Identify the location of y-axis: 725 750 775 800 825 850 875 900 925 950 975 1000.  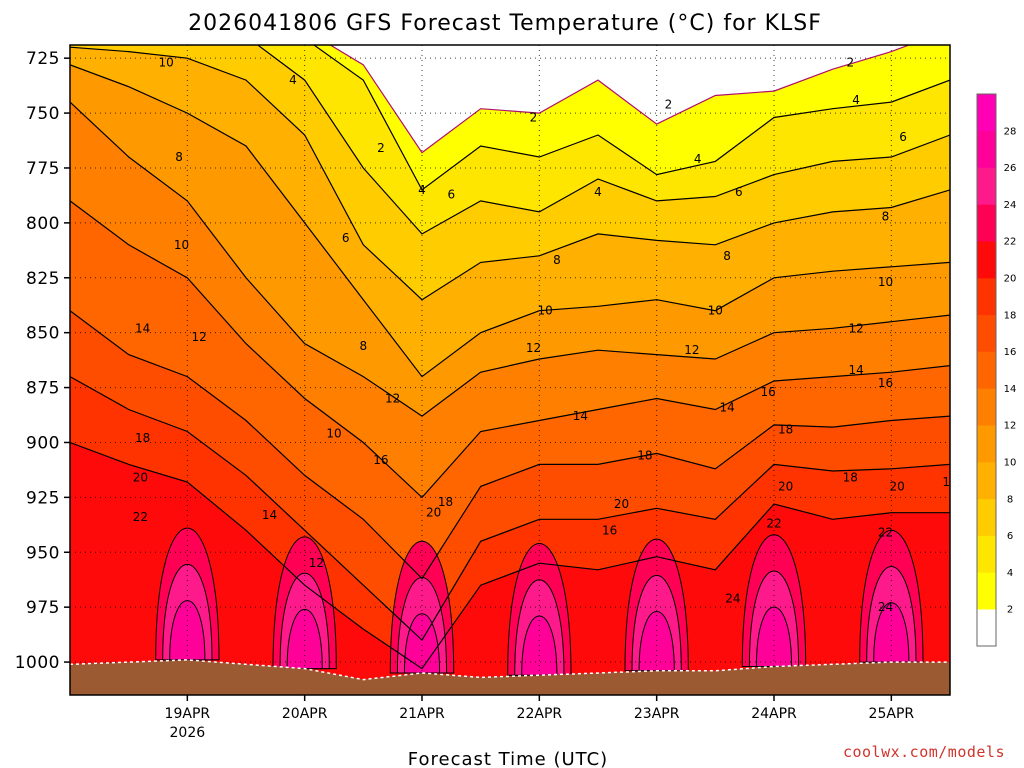
(42, 361).